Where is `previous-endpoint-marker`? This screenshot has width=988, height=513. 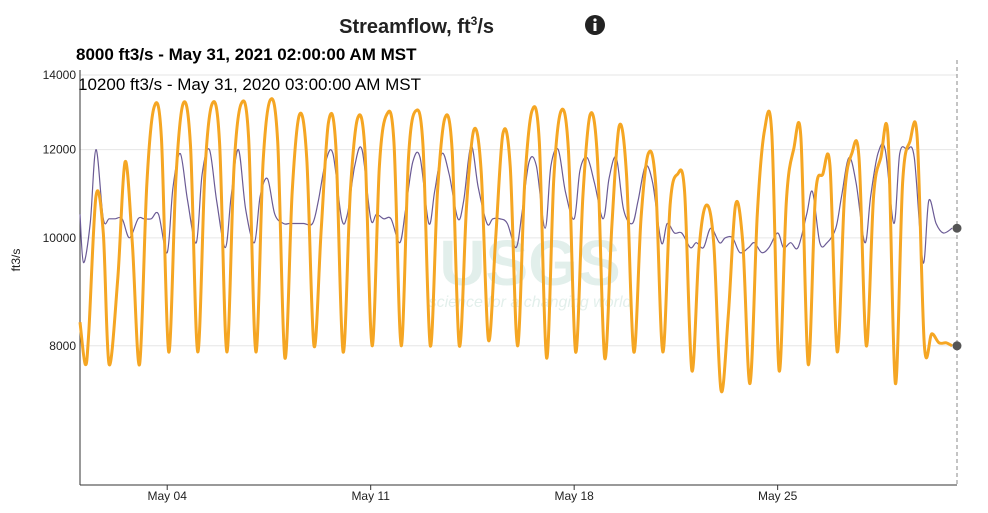
previous-endpoint-marker is located at coordinates (957, 228).